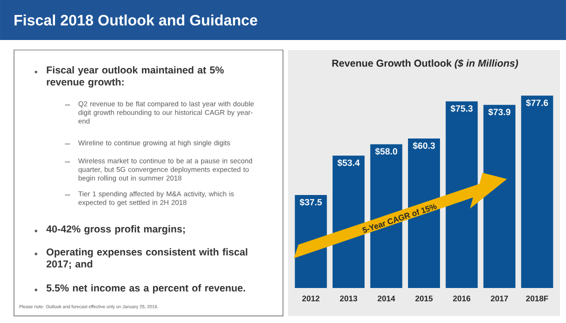 This screenshot has width=566, height=323. I want to click on x-tick-label: 2015, so click(424, 299).